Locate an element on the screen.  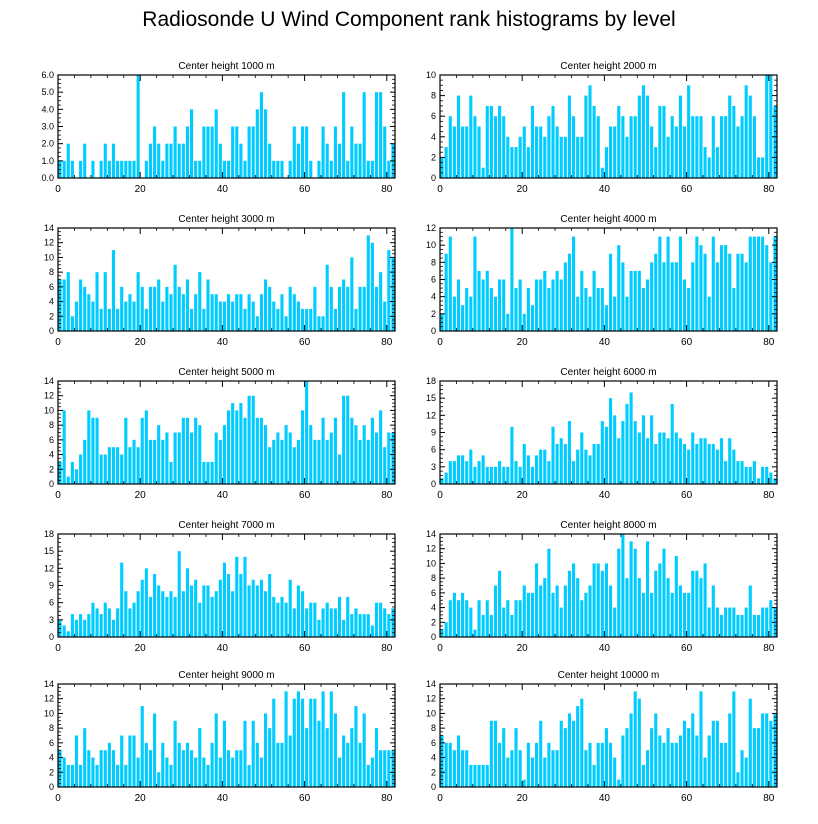
y-tick-label: 6 is located at coordinates (51, 743).